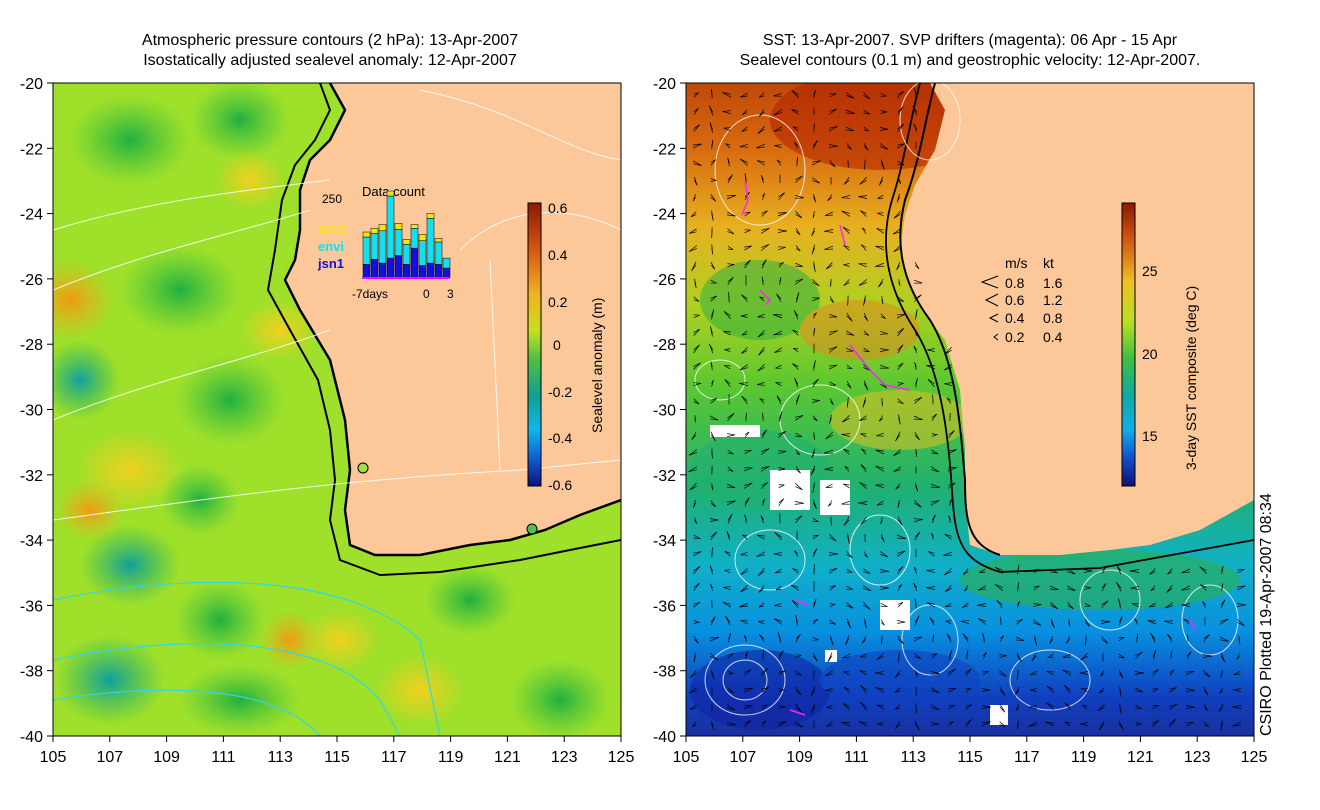  I want to click on legend-gfo: GFO, so click(332, 229).